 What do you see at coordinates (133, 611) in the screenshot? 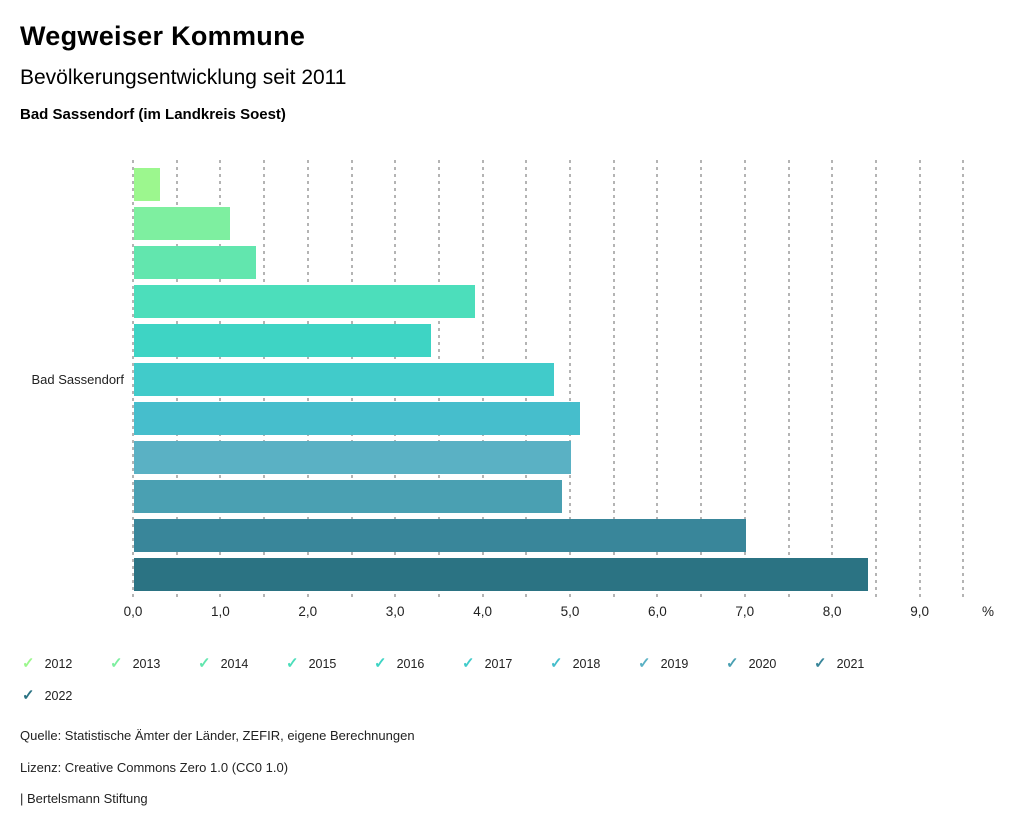
I see `x-tick-label: 0,0` at bounding box center [133, 611].